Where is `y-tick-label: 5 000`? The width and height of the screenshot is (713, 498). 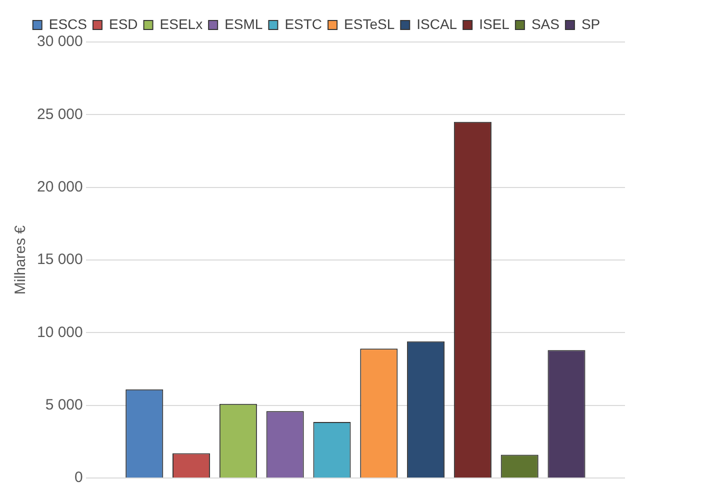 y-tick-label: 5 000 is located at coordinates (64, 405).